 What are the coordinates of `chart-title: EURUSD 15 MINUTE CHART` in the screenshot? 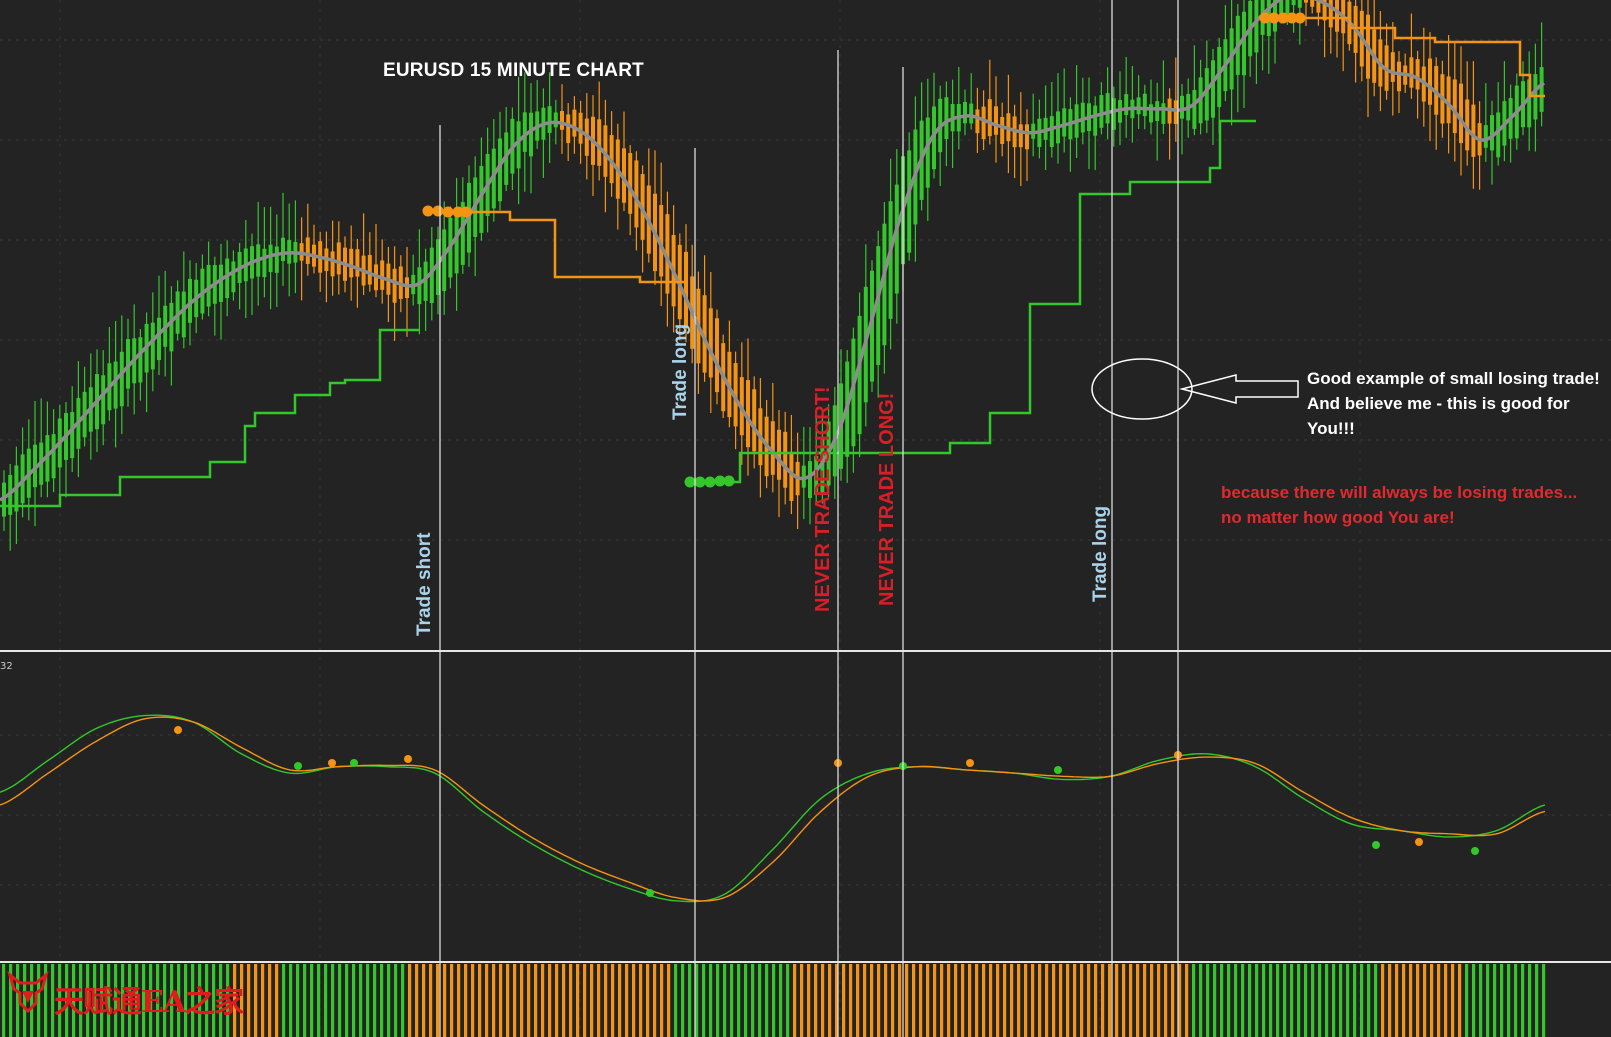 It's located at (513, 70).